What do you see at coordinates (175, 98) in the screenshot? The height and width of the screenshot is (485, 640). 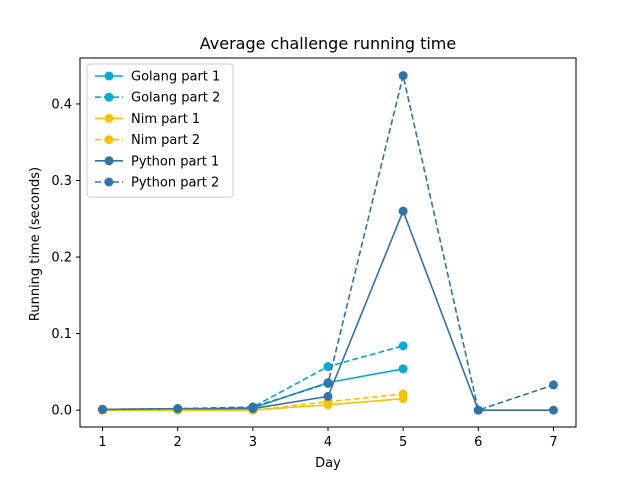 I see `legend-label-golang-part-2: Golang part 2` at bounding box center [175, 98].